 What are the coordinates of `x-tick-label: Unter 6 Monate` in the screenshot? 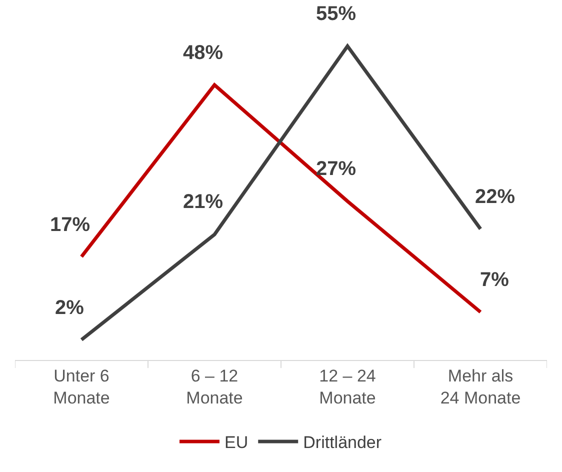 It's located at (81, 387).